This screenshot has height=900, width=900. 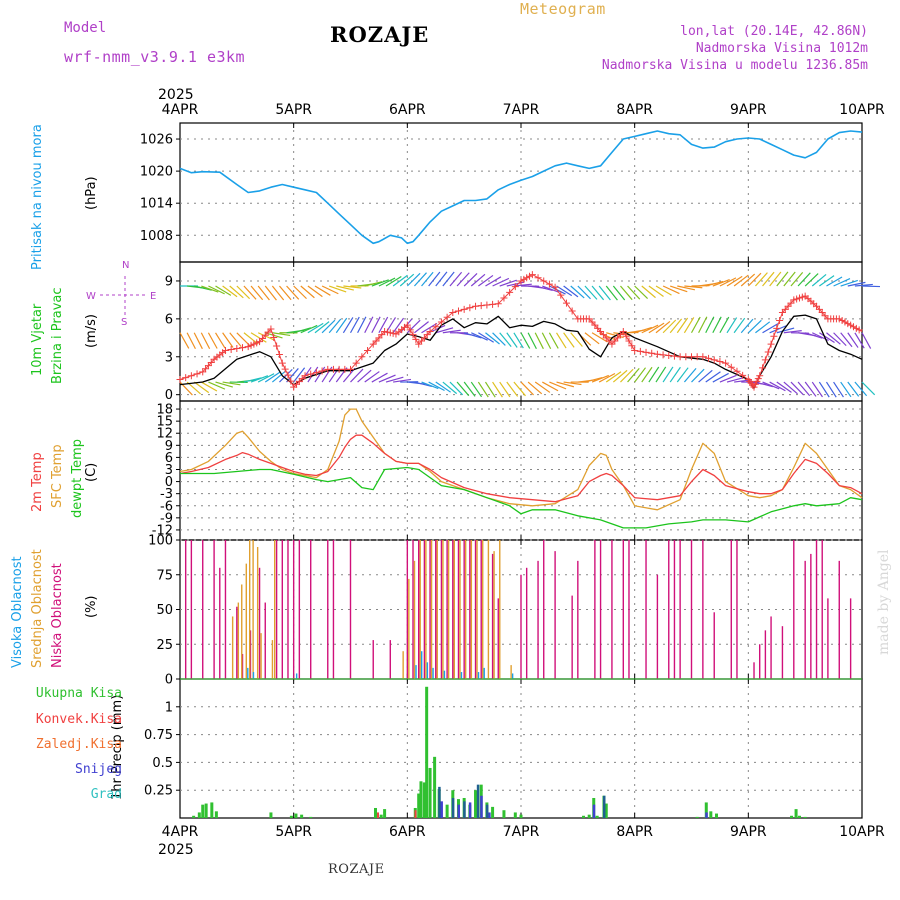 What do you see at coordinates (78, 744) in the screenshot?
I see `legend-freezing-rain: Zaledj.Kisa` at bounding box center [78, 744].